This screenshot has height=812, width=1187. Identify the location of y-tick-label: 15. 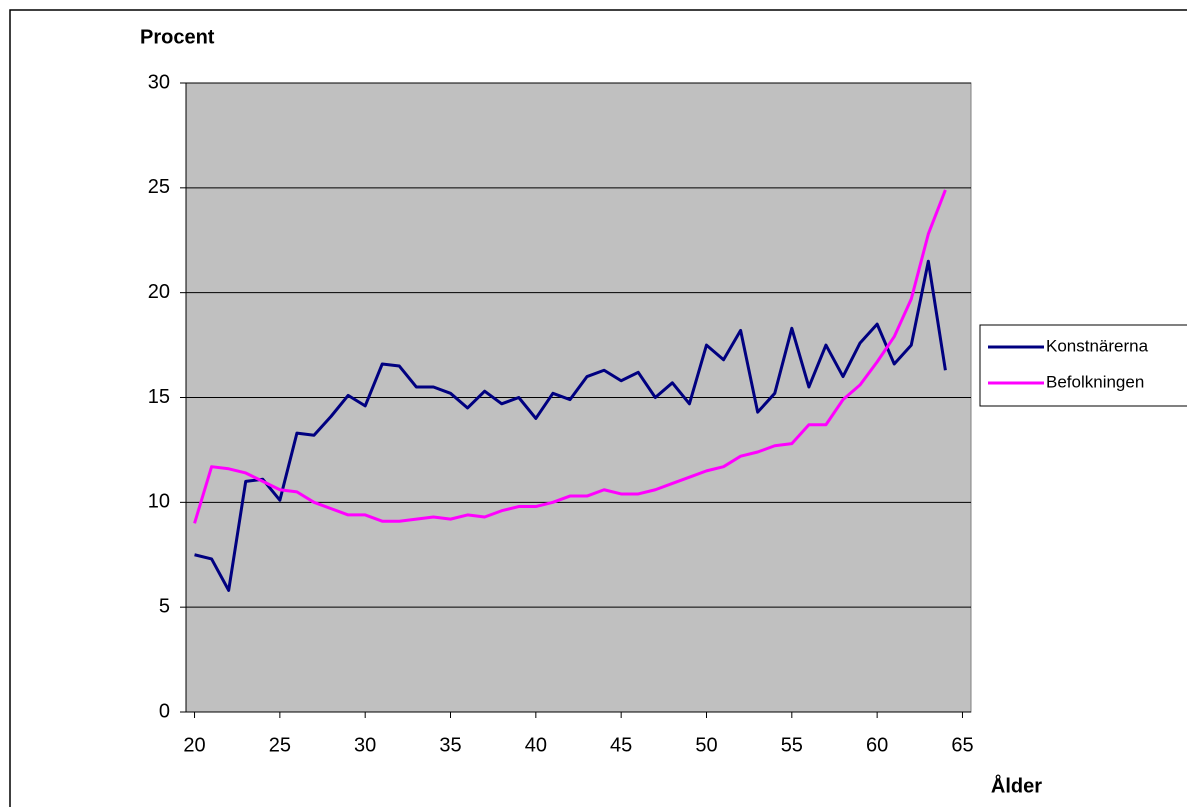
(159, 397).